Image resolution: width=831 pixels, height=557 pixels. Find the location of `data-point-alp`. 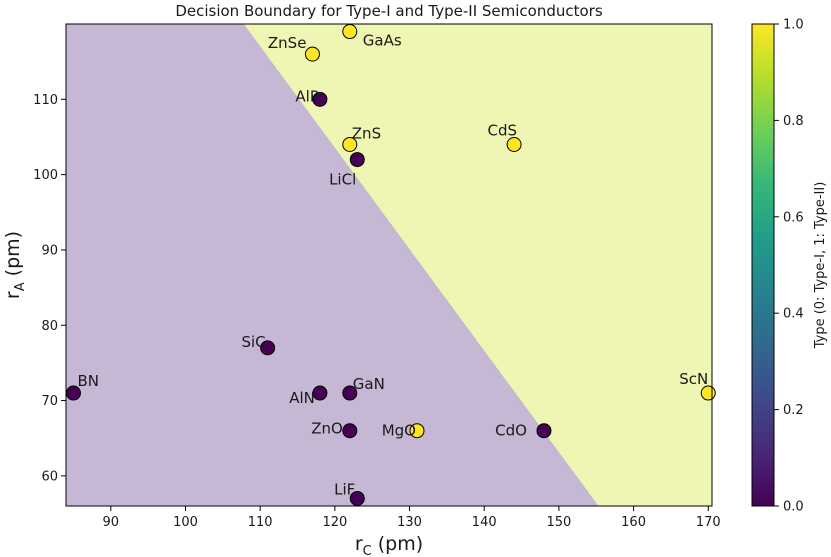

data-point-alp is located at coordinates (320, 99).